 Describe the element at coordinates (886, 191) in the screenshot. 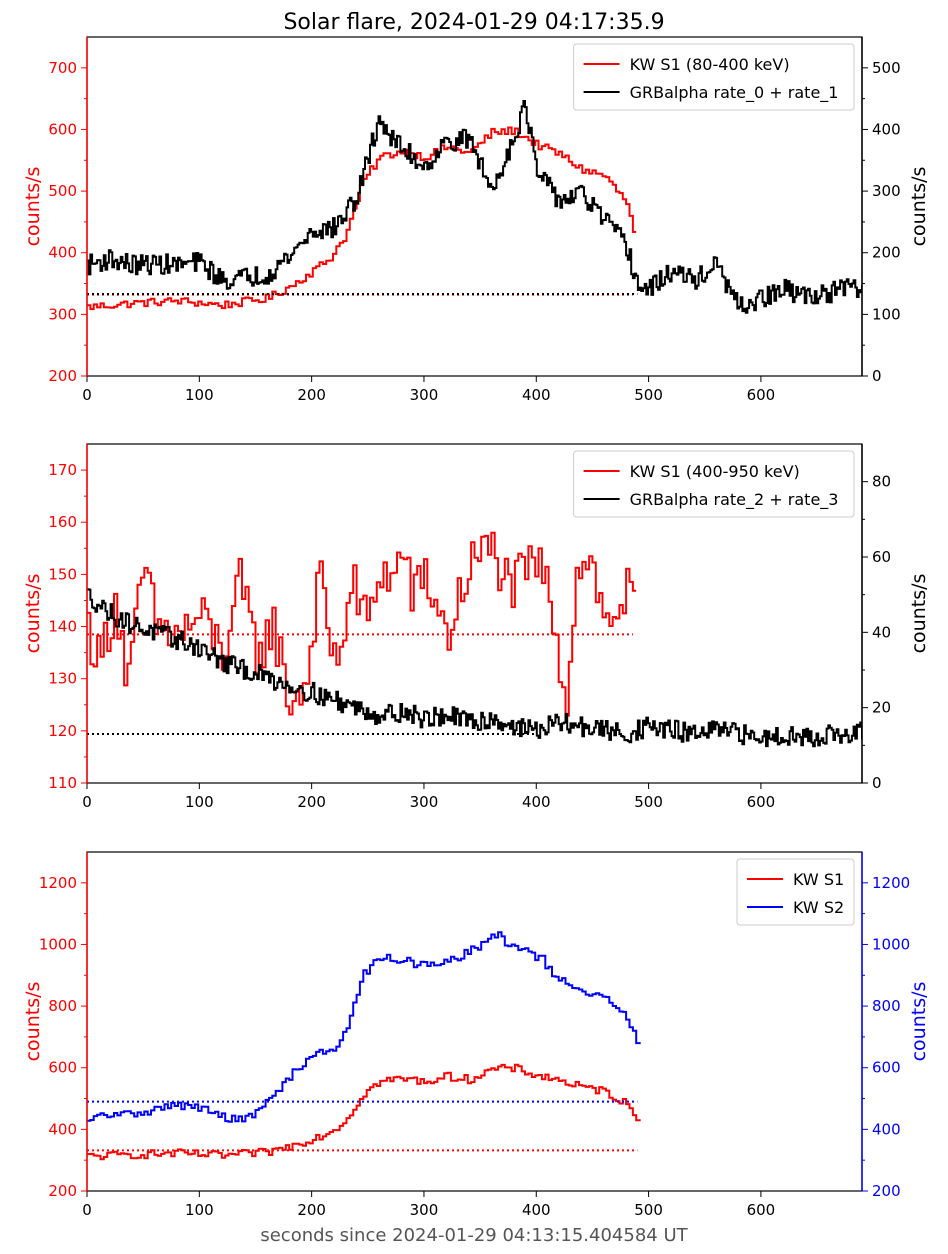

I see `y-right-tick-label: 300` at that location.